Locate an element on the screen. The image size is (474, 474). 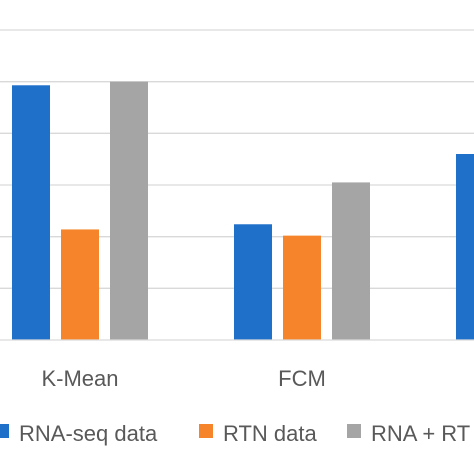
x-tick-label: K-Mean is located at coordinates (79, 378).